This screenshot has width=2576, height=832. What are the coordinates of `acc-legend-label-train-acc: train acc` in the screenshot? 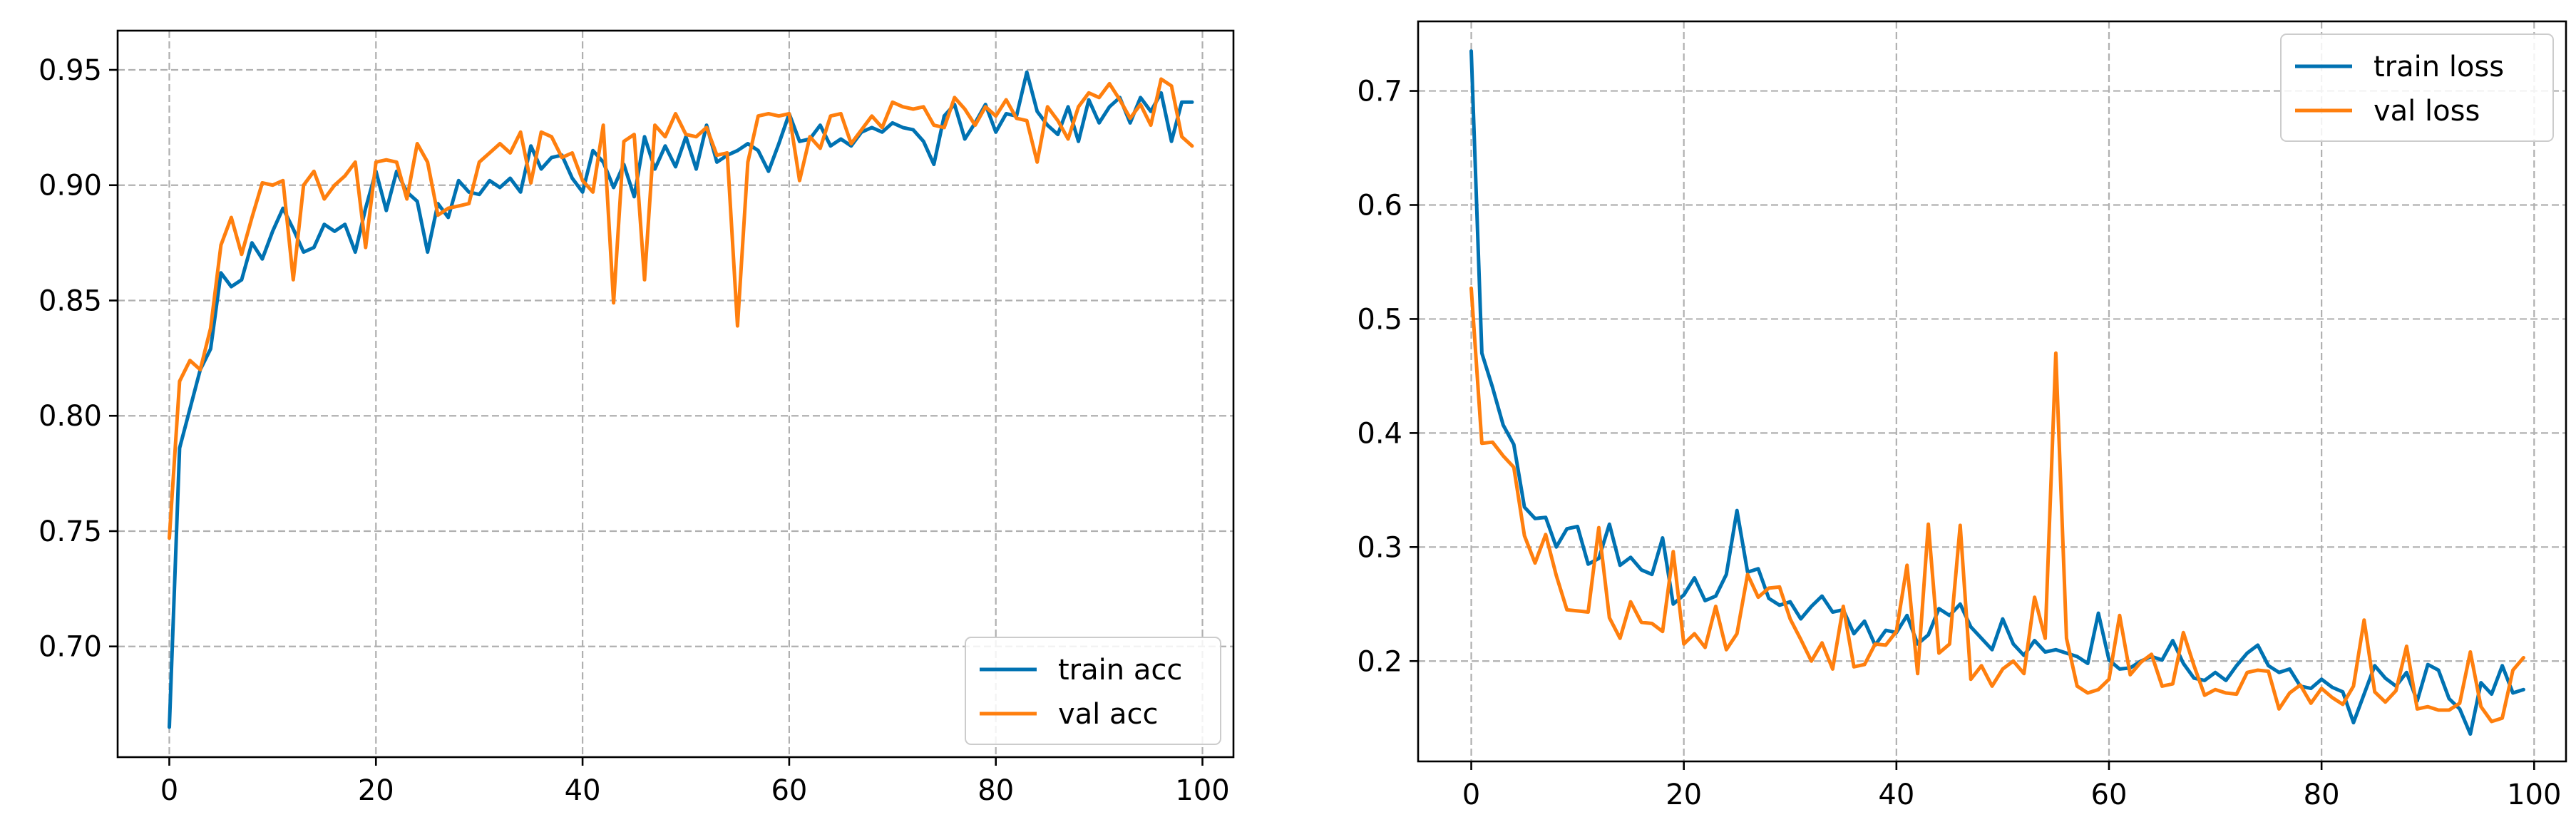 It's located at (1120, 670).